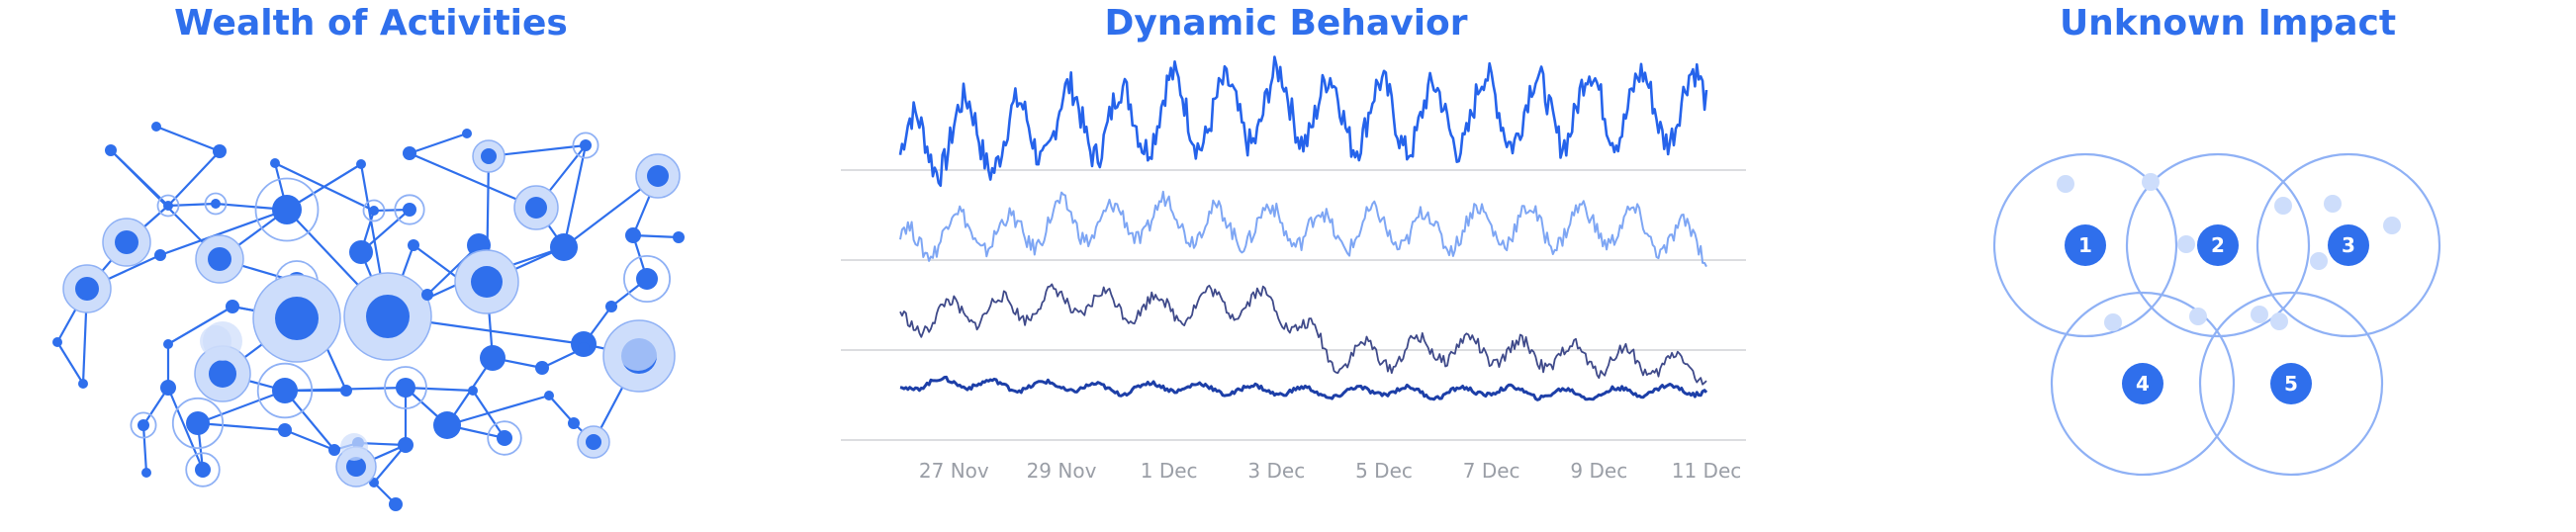  I want to click on venn-title: Unknown Impact, so click(2228, 23).